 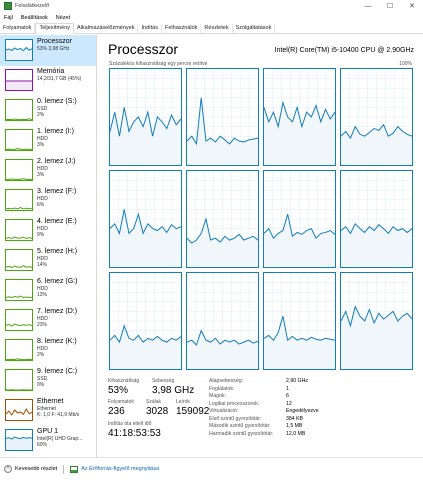 What do you see at coordinates (287, 396) in the screenshot?
I see `spec-value: 6` at bounding box center [287, 396].